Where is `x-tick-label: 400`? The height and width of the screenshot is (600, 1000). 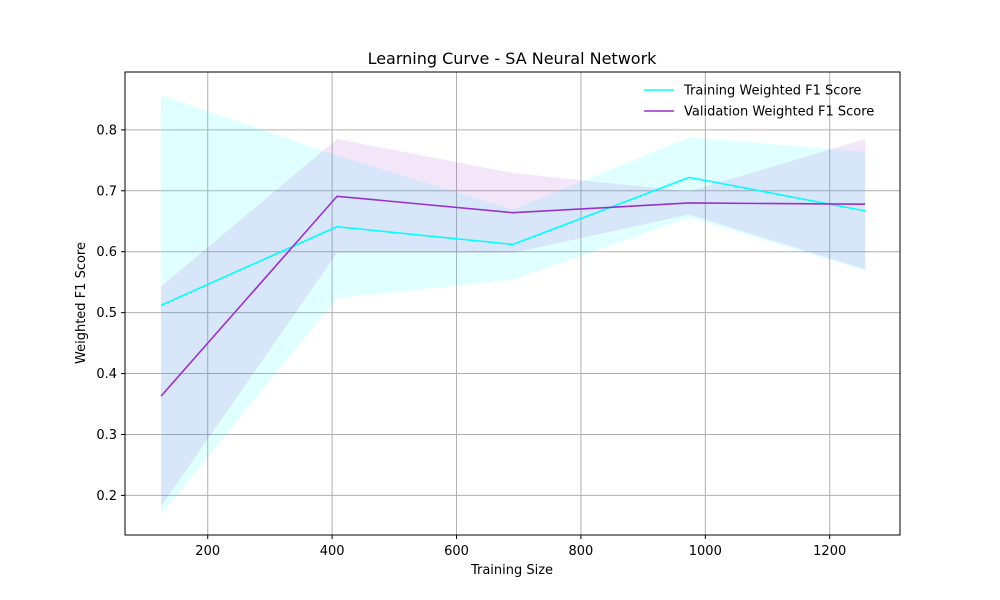
x-tick-label: 400 is located at coordinates (332, 551).